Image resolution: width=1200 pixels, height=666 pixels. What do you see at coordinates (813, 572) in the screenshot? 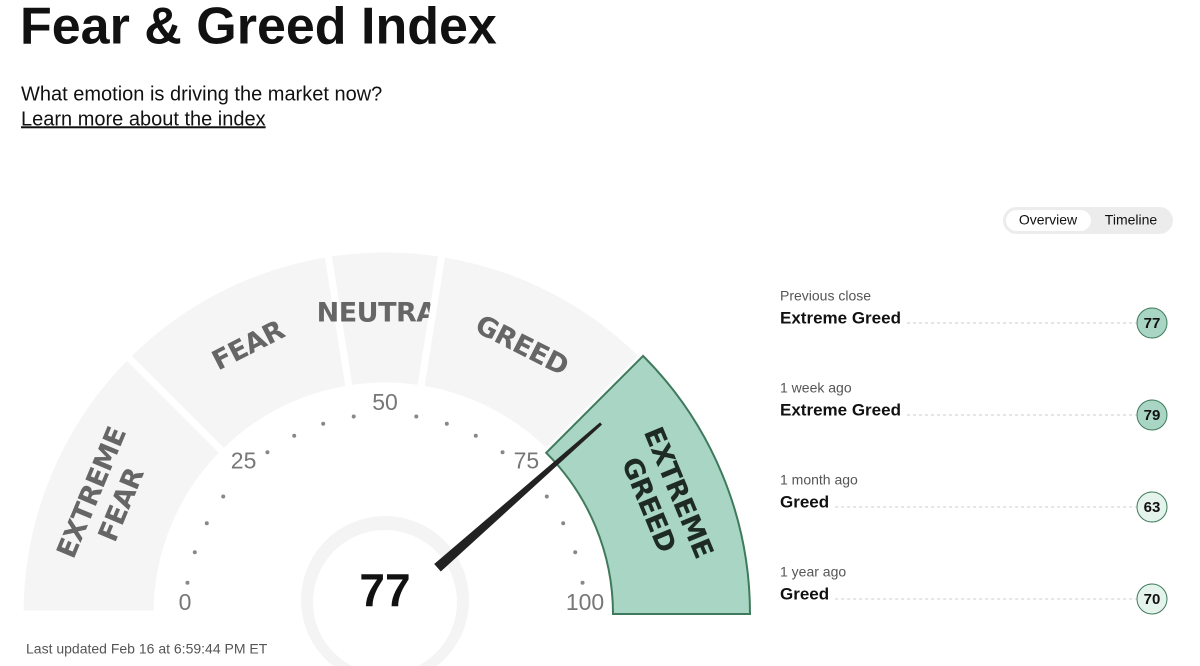
I see `history-label: 1 year ago` at bounding box center [813, 572].